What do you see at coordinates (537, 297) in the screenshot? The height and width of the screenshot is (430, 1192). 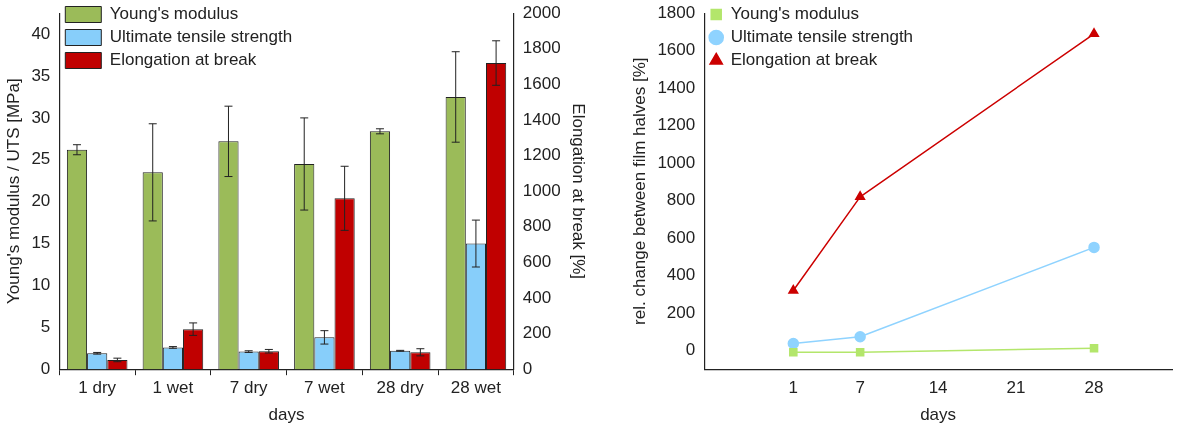 I see `y2-tick-label: 400` at bounding box center [537, 297].